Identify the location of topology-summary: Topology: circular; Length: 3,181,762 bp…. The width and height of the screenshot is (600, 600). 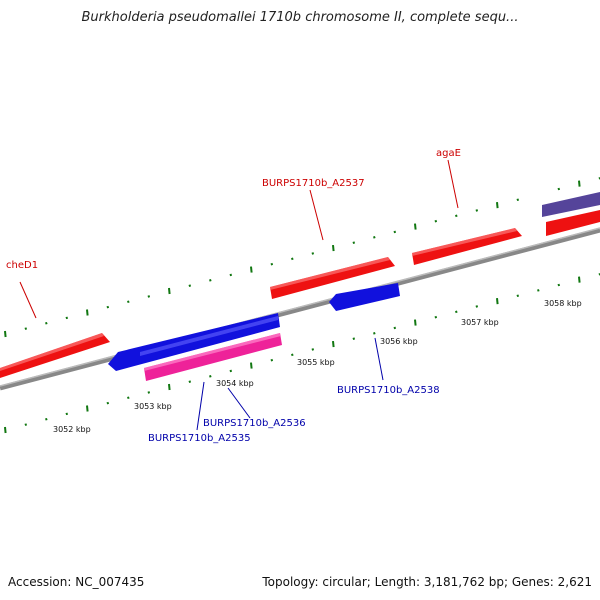
(427, 582).